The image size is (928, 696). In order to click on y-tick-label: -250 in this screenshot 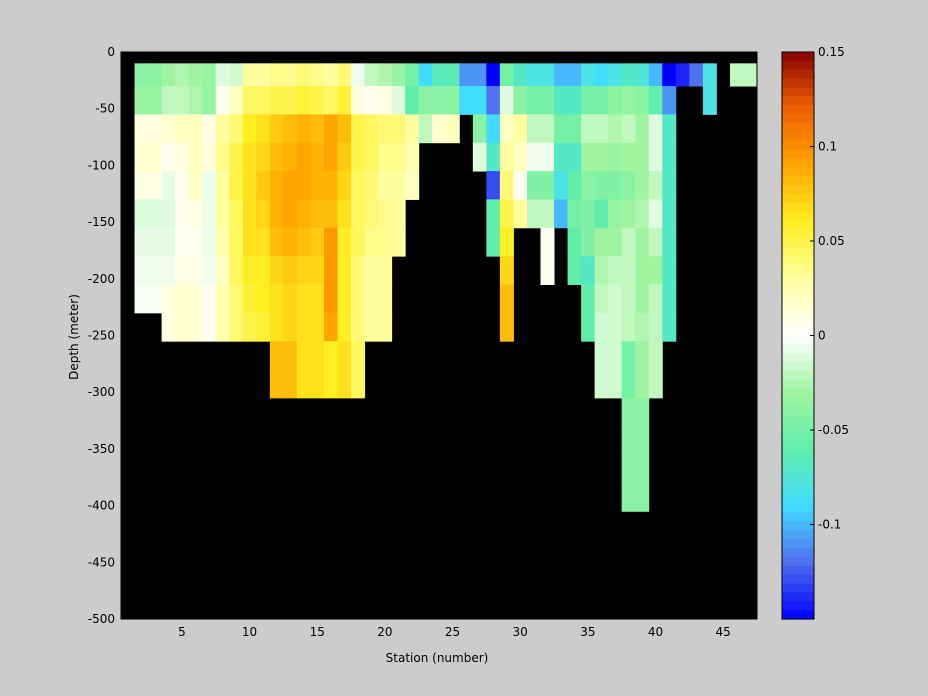, I will do `click(101, 336)`.